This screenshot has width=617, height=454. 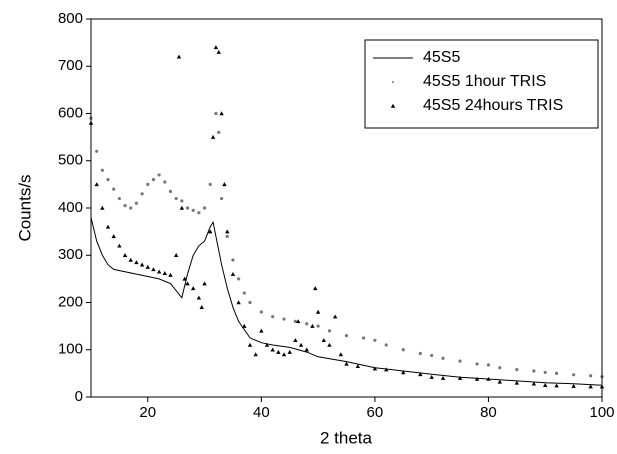 I want to click on y-tick-label: 500, so click(x=70, y=160).